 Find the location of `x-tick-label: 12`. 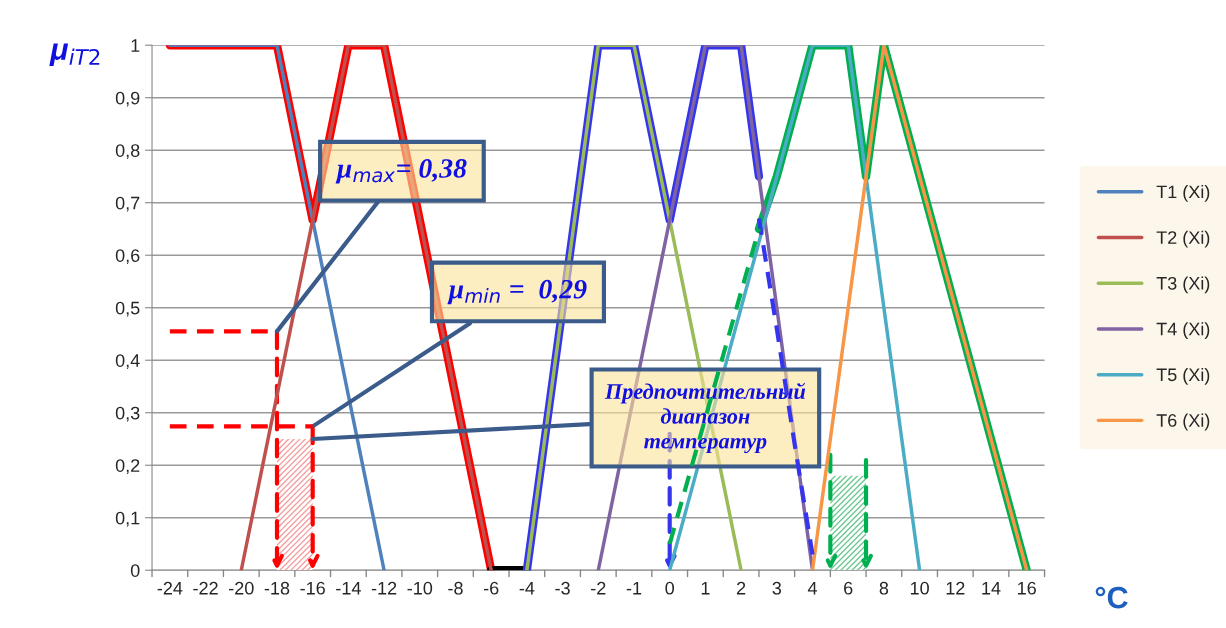

x-tick-label: 12 is located at coordinates (955, 588).